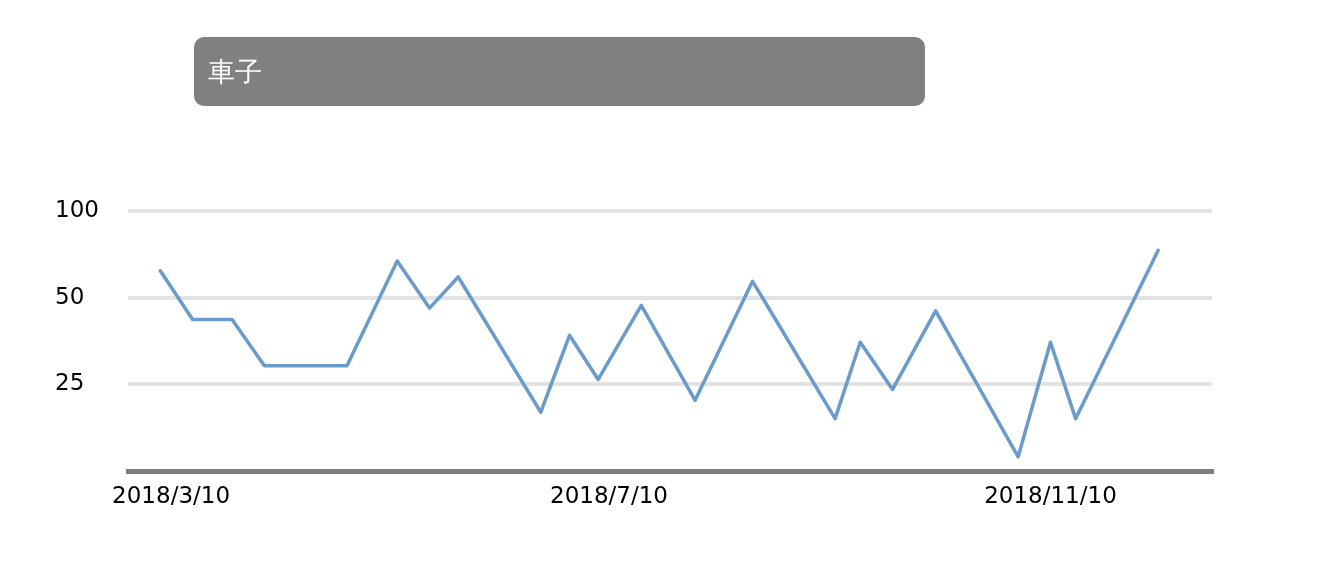 The width and height of the screenshot is (1322, 576). I want to click on title-banner: 車子, so click(559, 71).